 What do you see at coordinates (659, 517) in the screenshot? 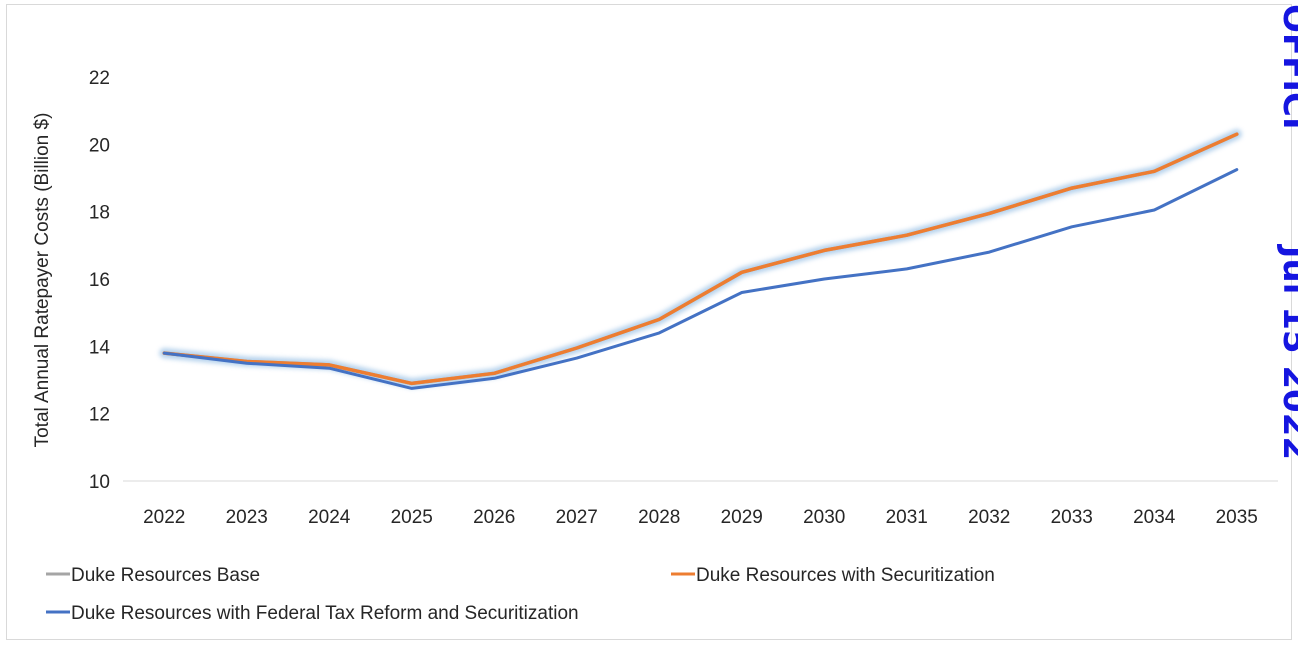
I see `x-tick-label: 2028` at bounding box center [659, 517].